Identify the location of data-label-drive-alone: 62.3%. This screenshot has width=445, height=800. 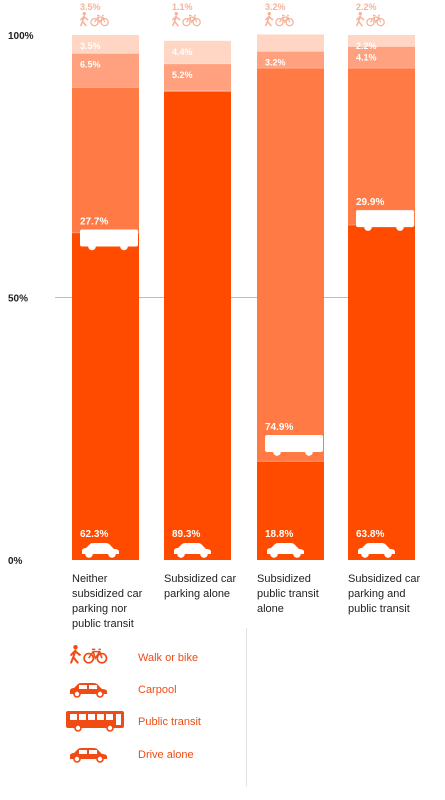
(94, 534).